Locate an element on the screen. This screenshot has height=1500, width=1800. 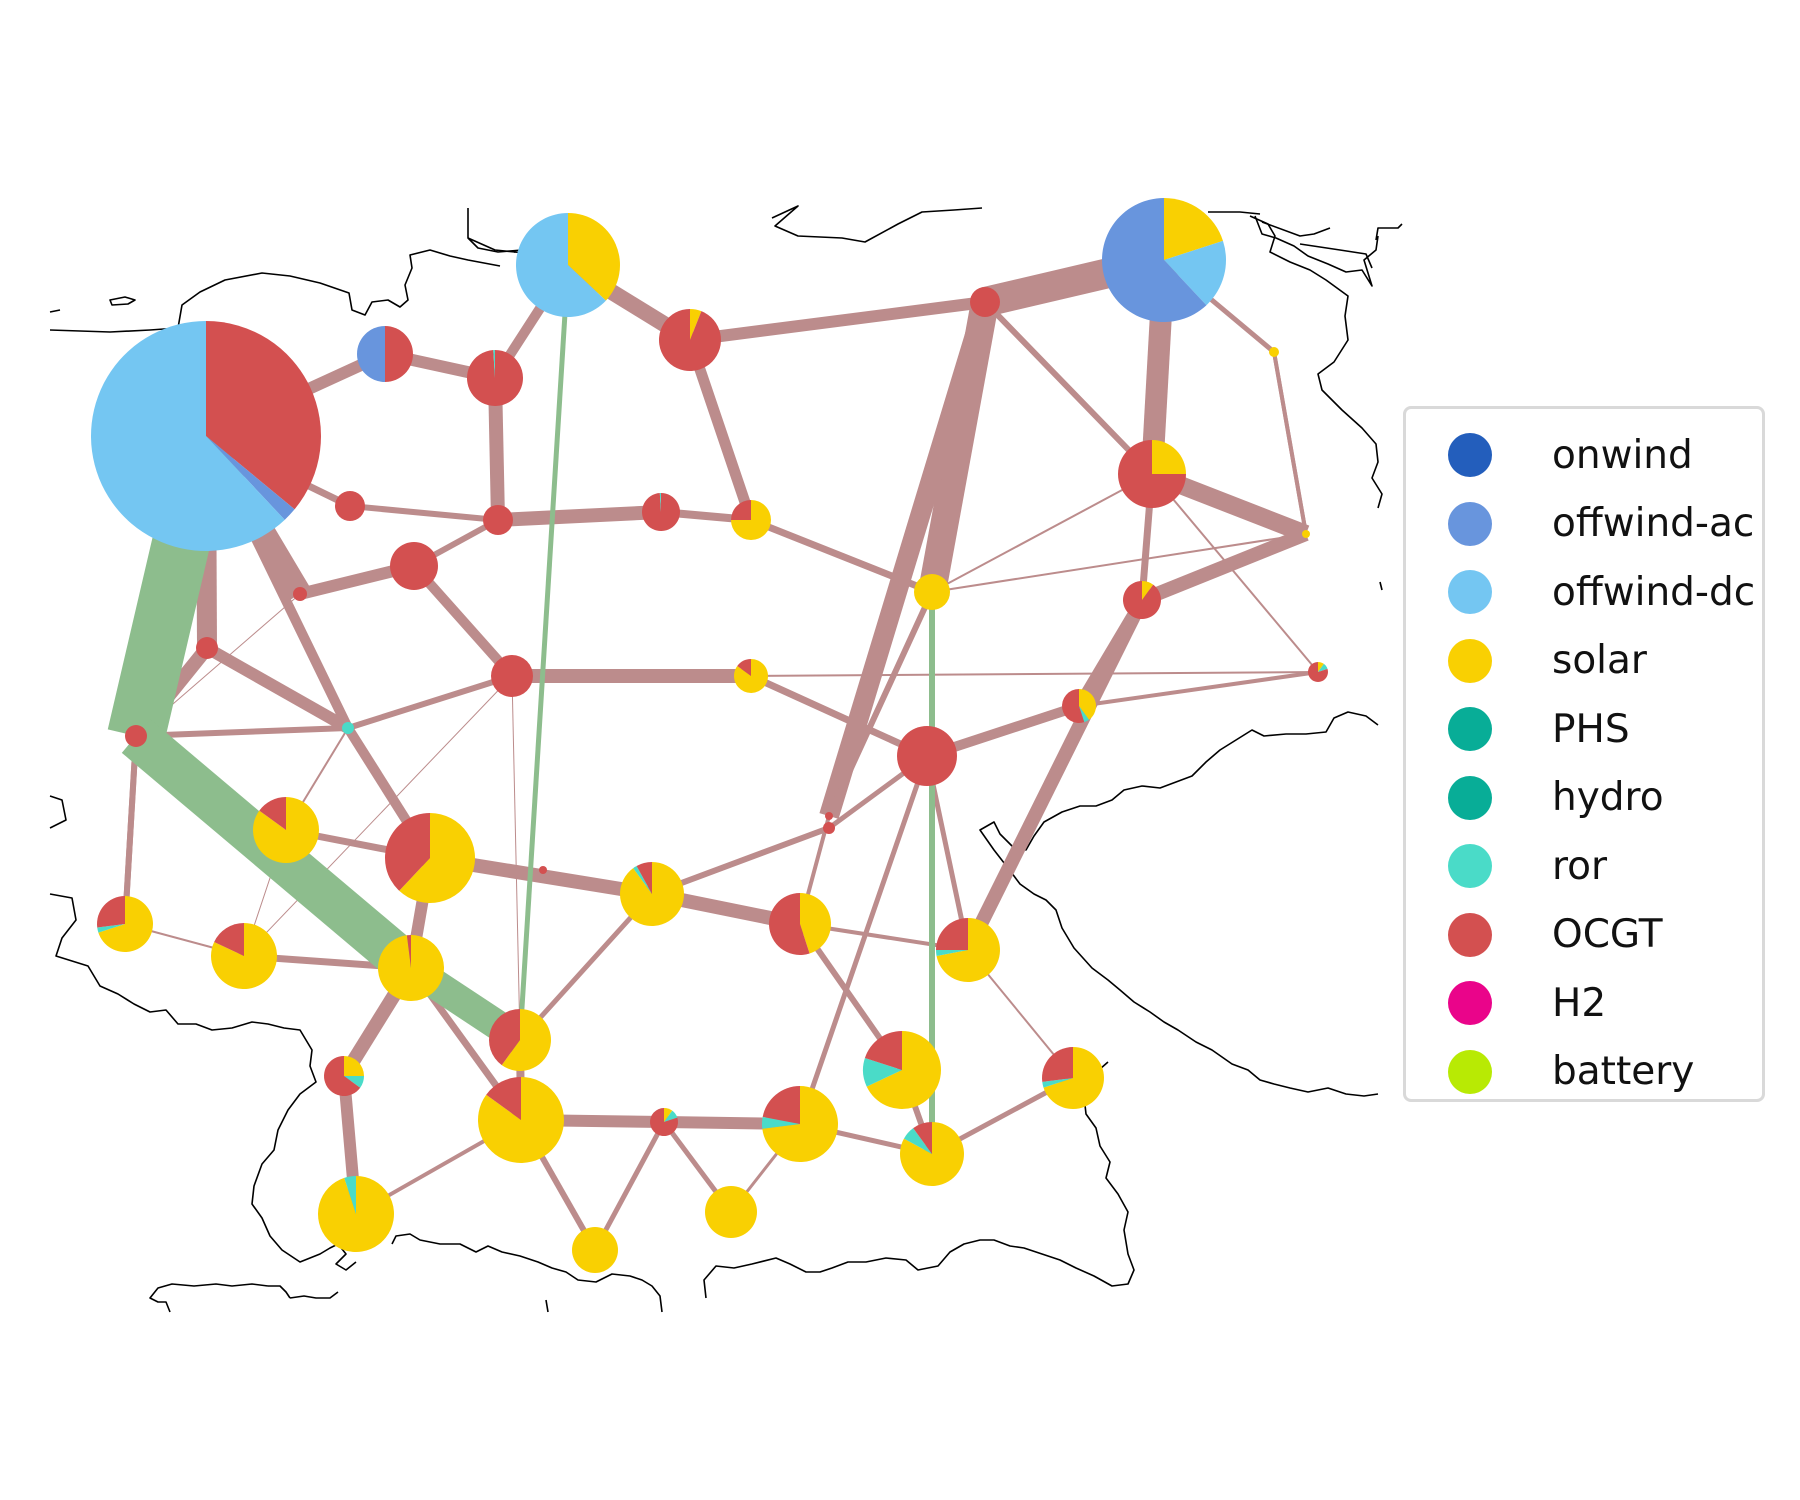
legend-item-solar: solar is located at coordinates (1584, 661).